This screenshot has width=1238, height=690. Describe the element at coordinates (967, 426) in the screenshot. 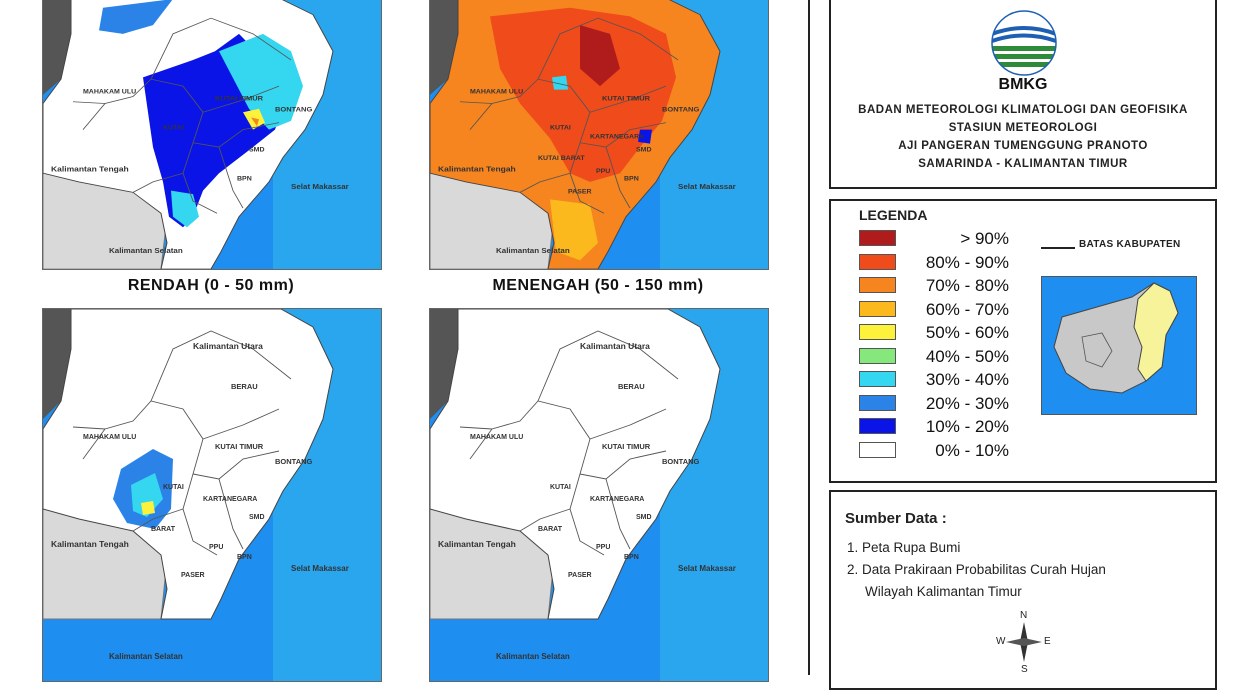

I see `legend-label: 10% - 20%` at that location.